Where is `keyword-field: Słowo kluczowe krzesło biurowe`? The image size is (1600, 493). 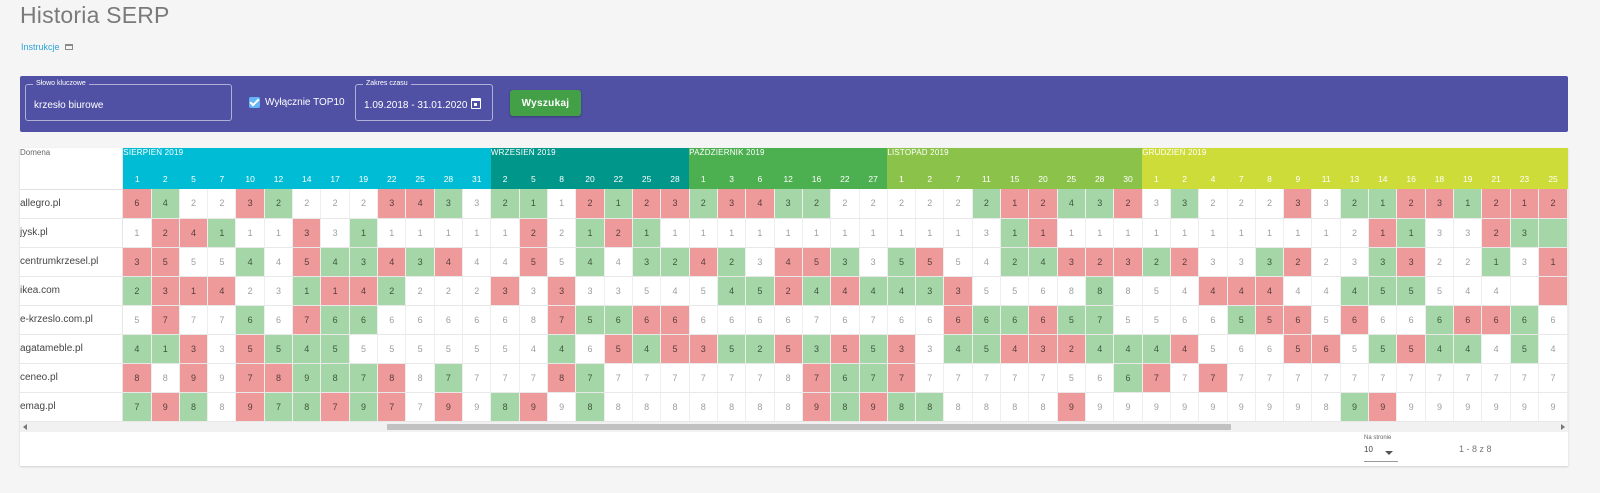 keyword-field: Słowo kluczowe krzesło biurowe is located at coordinates (128, 100).